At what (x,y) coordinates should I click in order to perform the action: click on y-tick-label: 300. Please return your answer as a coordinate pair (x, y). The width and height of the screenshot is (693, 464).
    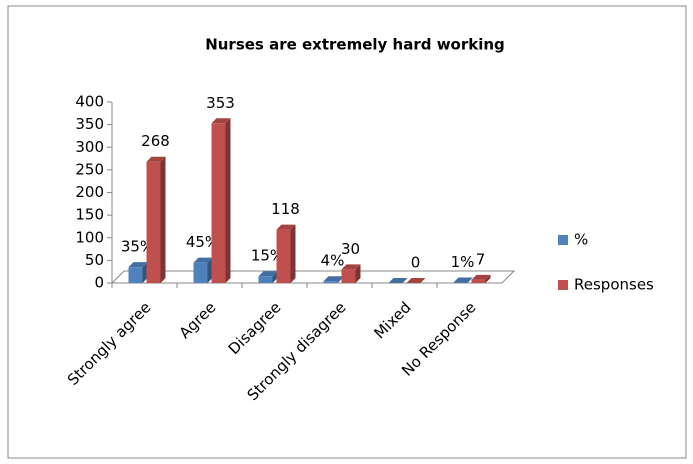
    Looking at the image, I should click on (89, 147).